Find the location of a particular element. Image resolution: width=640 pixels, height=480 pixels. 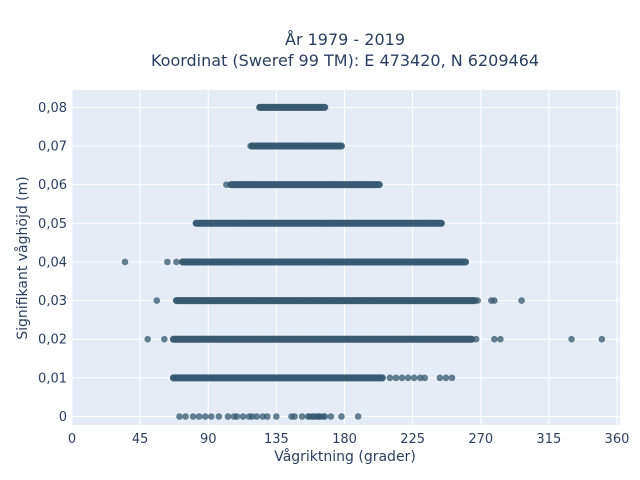

x-tick-label: 225 is located at coordinates (412, 439).